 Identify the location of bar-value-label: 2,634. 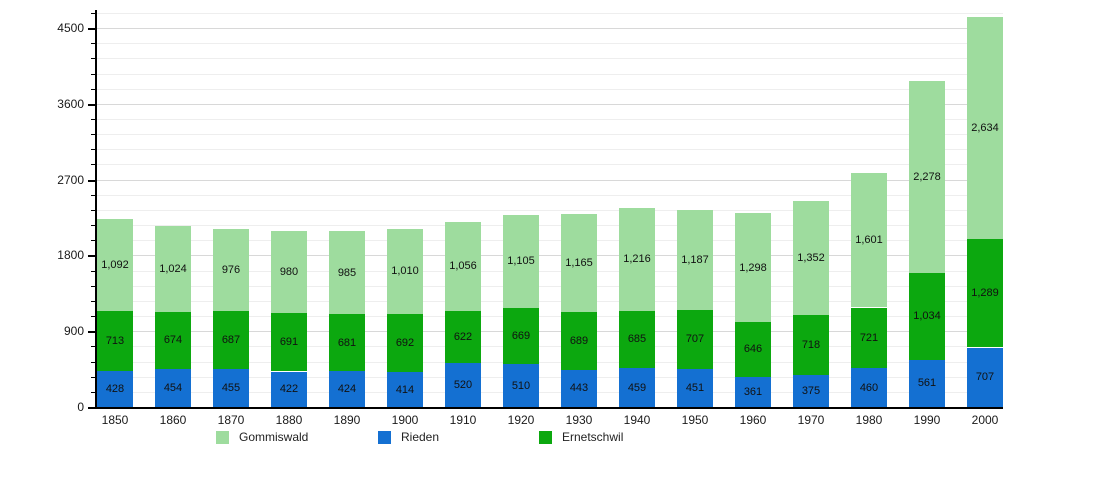
(985, 127).